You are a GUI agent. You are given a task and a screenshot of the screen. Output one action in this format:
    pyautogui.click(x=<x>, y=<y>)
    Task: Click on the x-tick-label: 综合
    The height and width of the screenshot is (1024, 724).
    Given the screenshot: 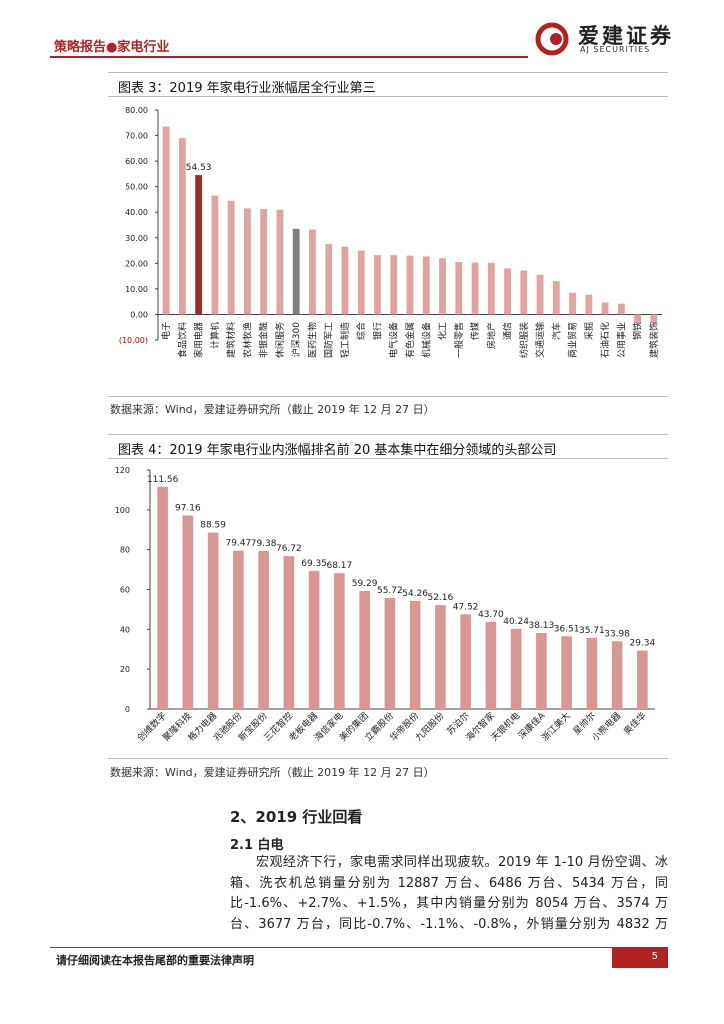 What is the action you would take?
    pyautogui.click(x=361, y=331)
    